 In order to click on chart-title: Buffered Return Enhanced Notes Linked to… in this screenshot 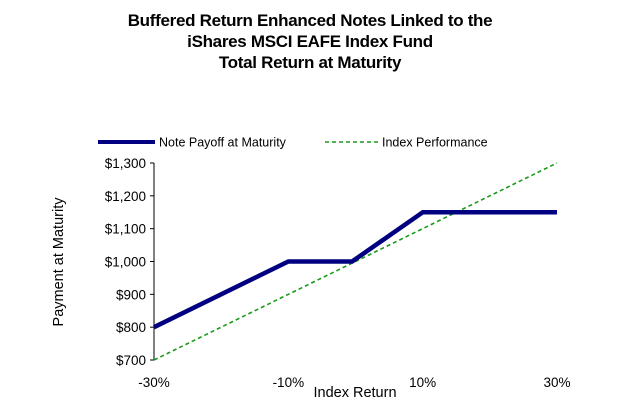, I will do `click(310, 41)`.